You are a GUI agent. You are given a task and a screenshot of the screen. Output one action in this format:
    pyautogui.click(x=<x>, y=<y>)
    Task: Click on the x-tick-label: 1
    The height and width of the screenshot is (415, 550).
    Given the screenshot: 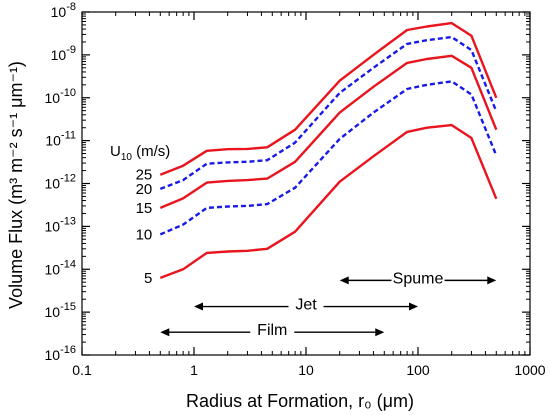 What is the action you would take?
    pyautogui.click(x=194, y=370)
    